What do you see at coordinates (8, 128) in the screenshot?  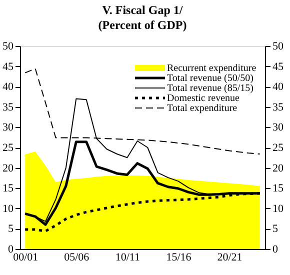 I see `y-tick-label: 30` at bounding box center [8, 128].